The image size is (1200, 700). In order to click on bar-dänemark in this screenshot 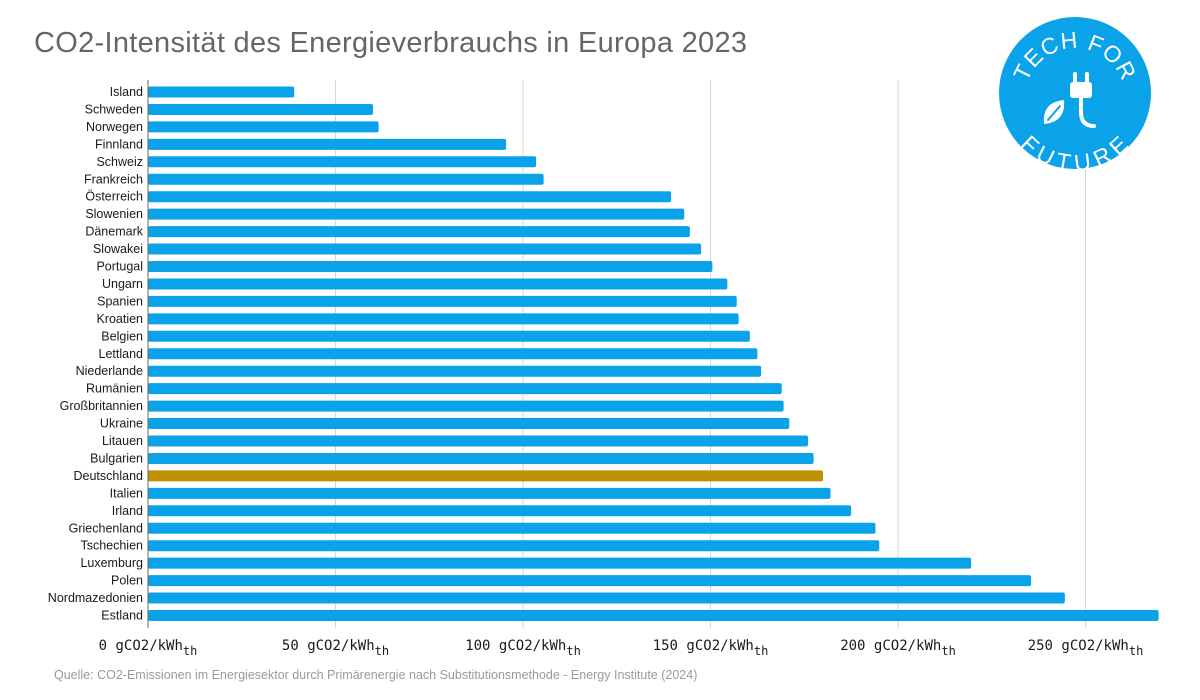, I will do `click(419, 232)`.